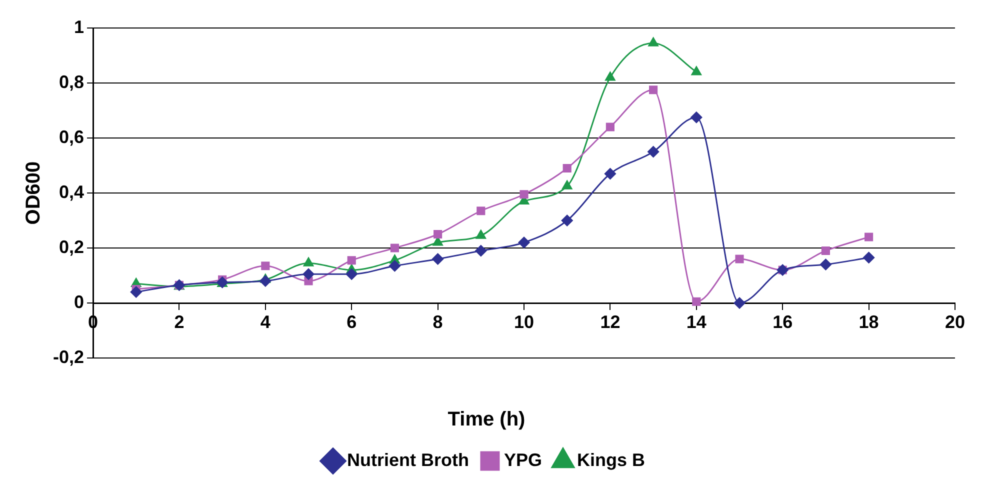  Describe the element at coordinates (71, 136) in the screenshot. I see `y-tick-label: 0,6` at that location.